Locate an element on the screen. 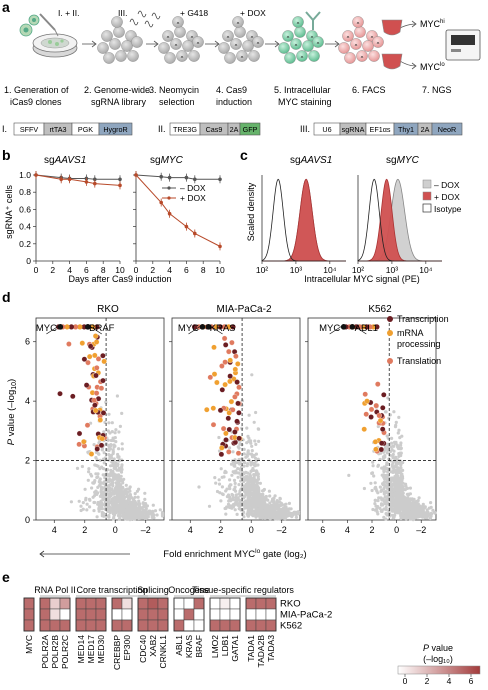  b-plot-right: 0 2 4 6 8 10 is located at coordinates (179, 223).